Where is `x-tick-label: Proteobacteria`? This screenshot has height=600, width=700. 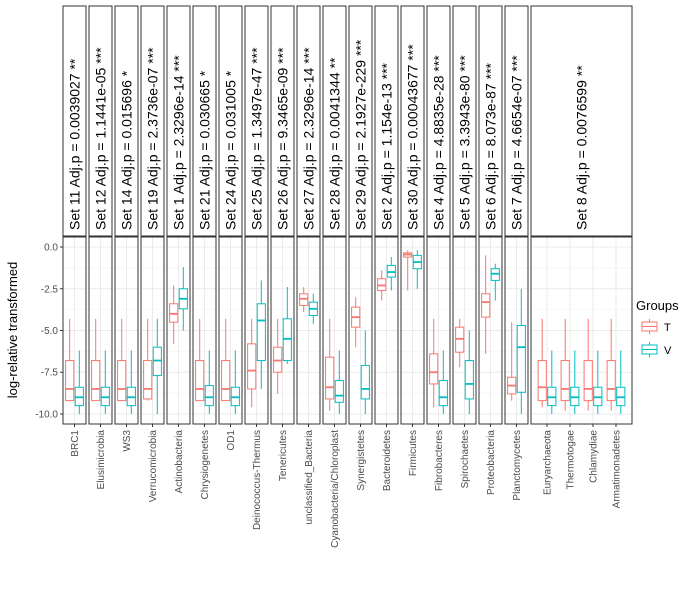
x-tick-label: Proteobacteria is located at coordinates (491, 462).